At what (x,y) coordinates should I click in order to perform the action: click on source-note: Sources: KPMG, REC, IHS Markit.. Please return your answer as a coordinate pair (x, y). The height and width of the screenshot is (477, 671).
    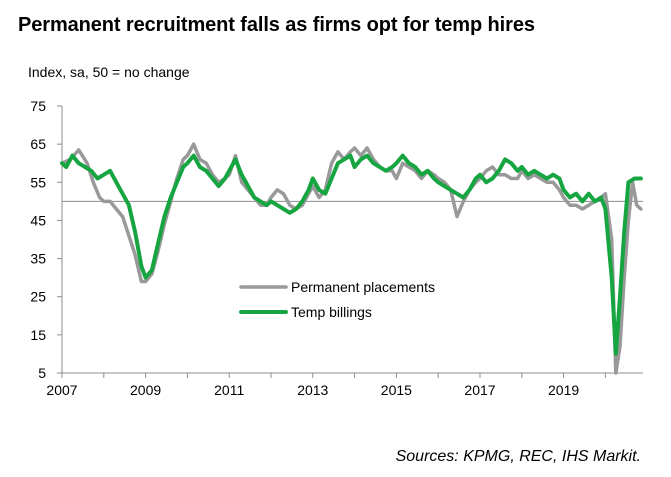
    Looking at the image, I should click on (518, 456).